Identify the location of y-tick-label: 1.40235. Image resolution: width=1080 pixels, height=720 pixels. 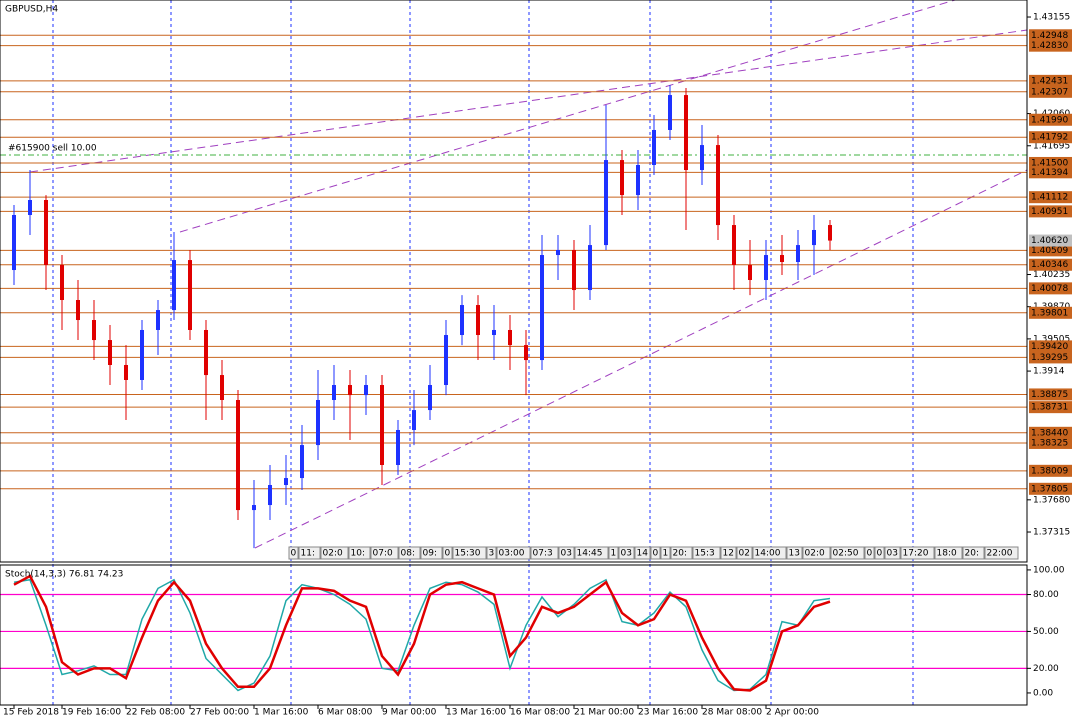
(1051, 275).